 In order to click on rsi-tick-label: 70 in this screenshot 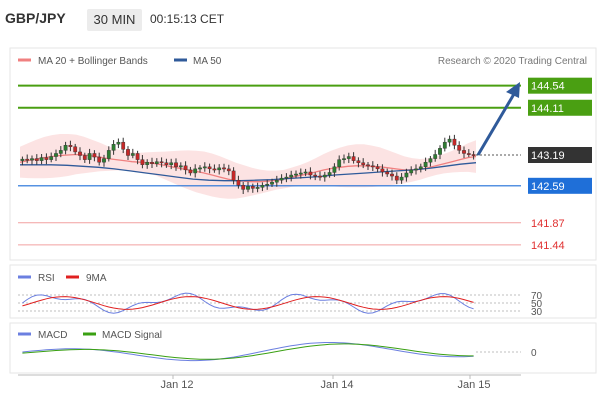, I will do `click(537, 296)`.